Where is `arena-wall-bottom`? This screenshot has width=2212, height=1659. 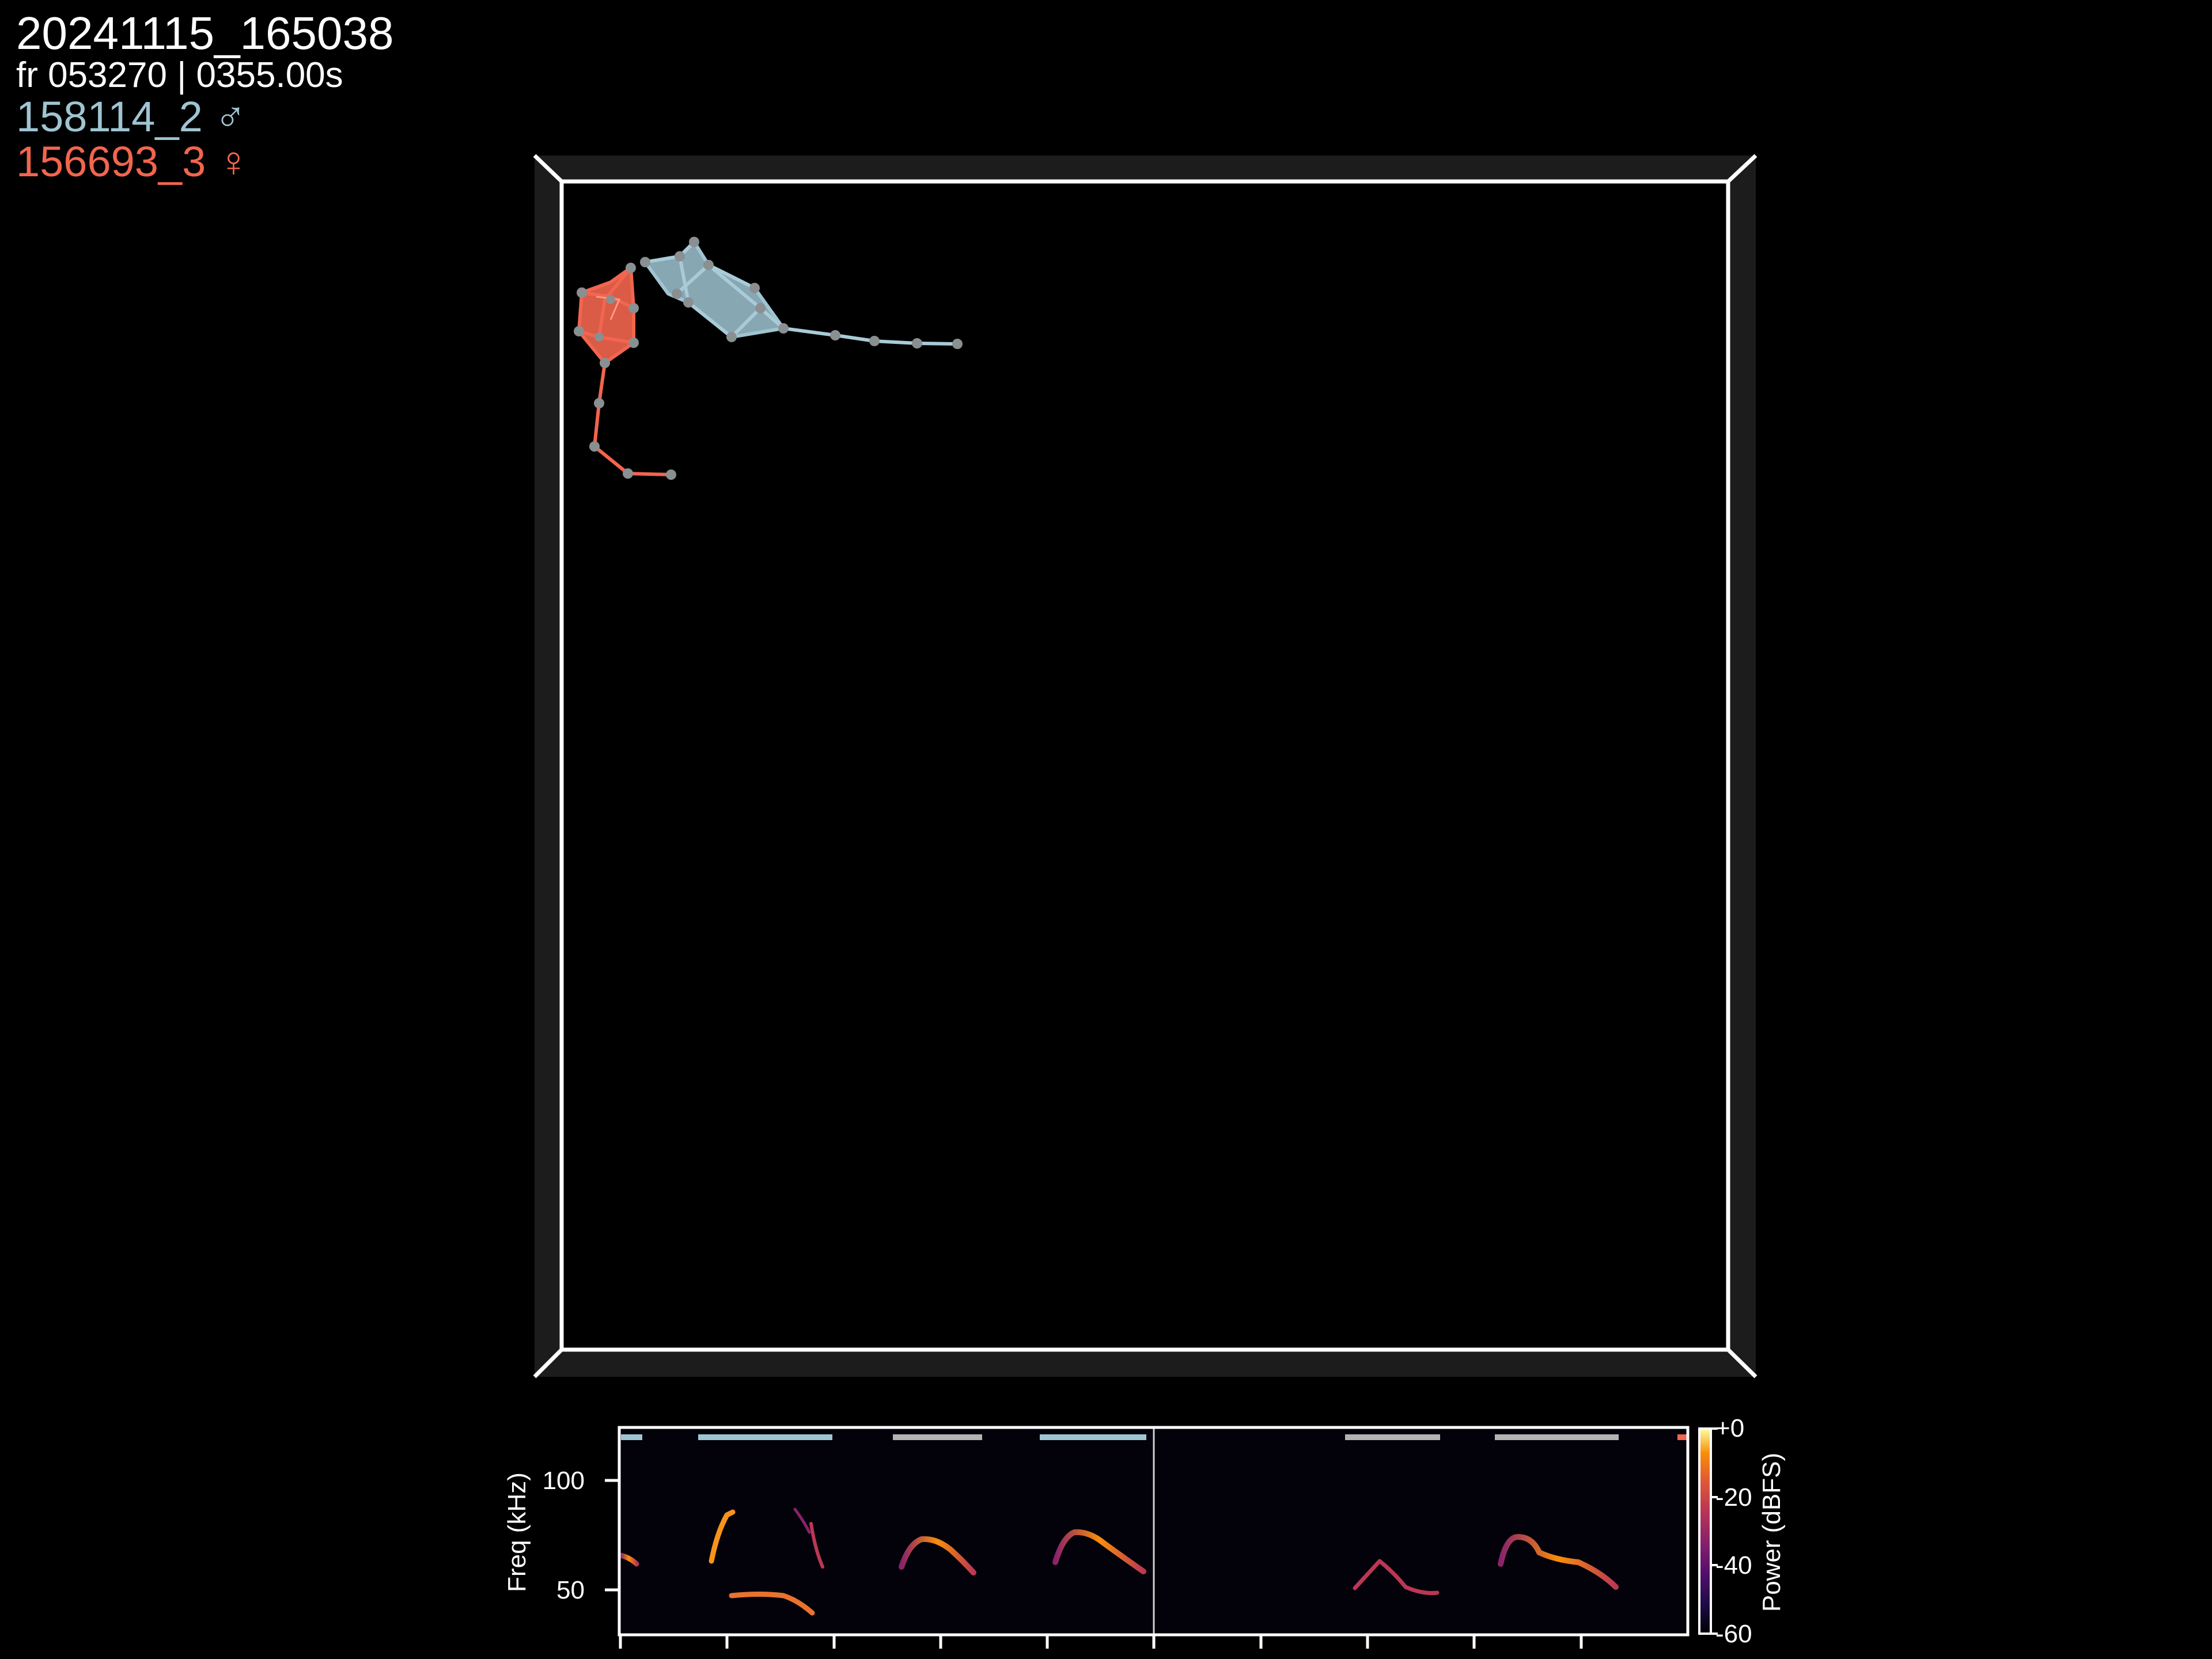
arena-wall-bottom is located at coordinates (1145, 1363).